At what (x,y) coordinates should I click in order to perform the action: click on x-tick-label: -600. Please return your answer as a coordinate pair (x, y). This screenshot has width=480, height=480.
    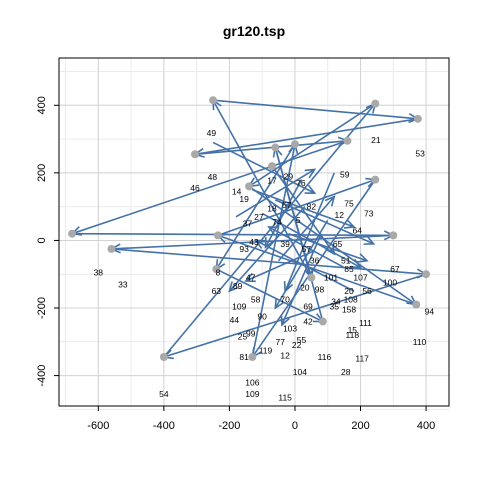
    Looking at the image, I should click on (98, 426).